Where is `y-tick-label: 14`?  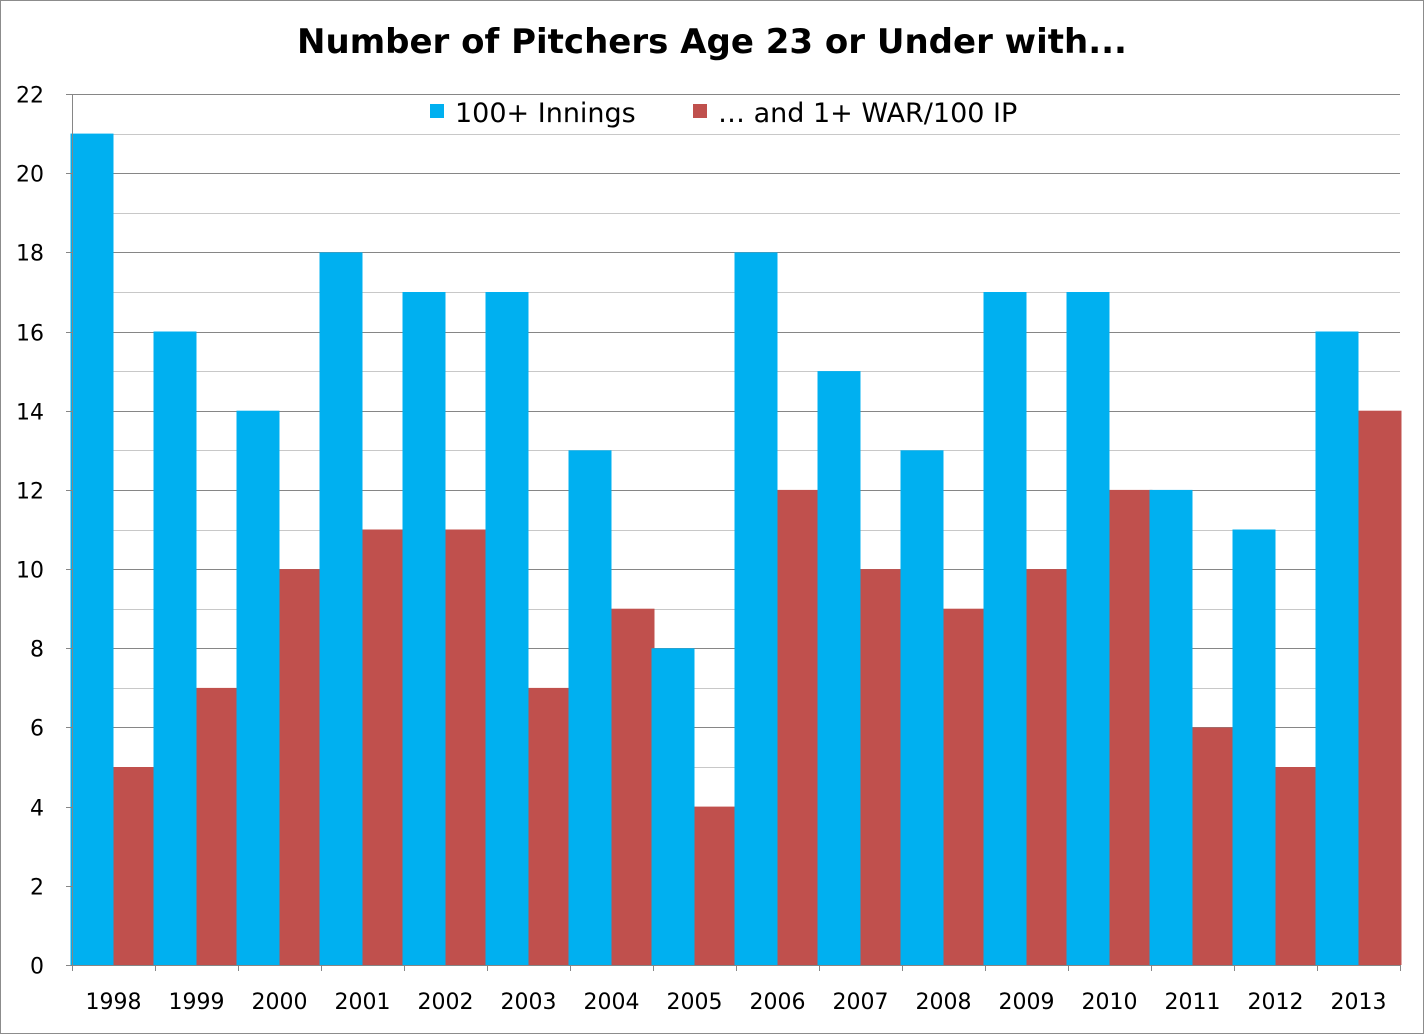 y-tick-label: 14 is located at coordinates (30, 413).